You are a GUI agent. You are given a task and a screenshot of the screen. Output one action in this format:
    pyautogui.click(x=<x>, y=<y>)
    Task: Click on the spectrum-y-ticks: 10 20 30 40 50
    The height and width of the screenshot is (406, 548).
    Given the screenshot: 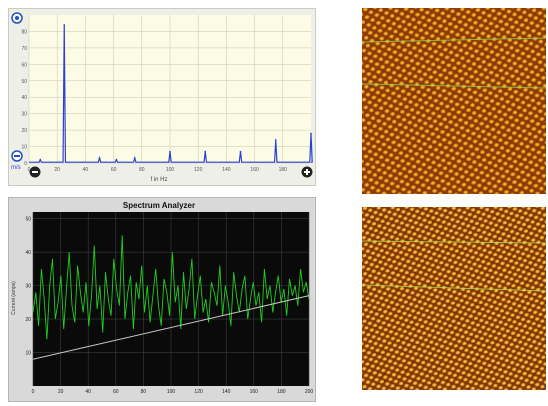 What is the action you would take?
    pyautogui.click(x=28, y=287)
    